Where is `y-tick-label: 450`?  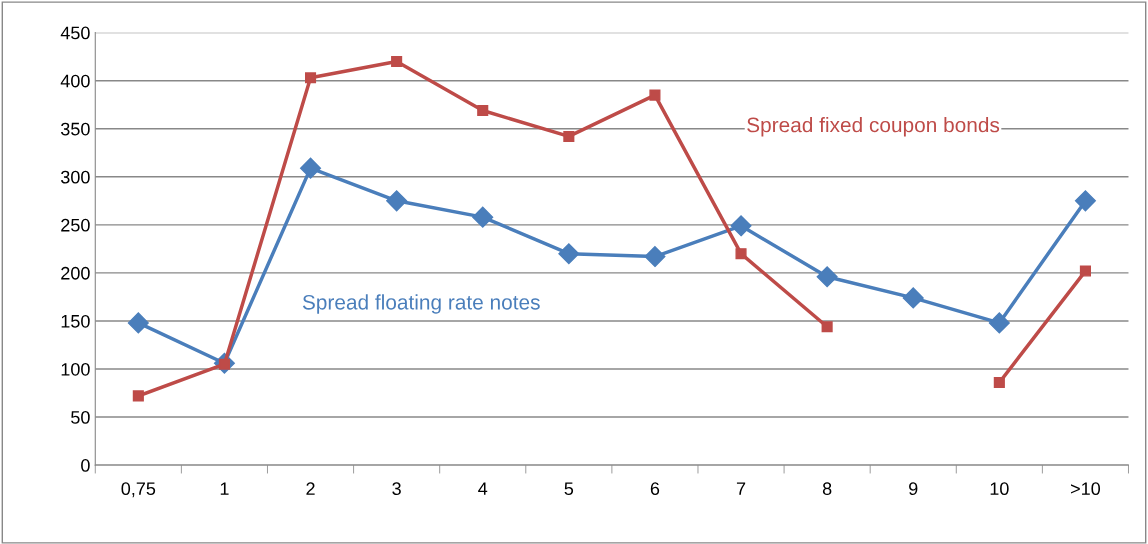
y-tick-label: 450 is located at coordinates (75, 33).